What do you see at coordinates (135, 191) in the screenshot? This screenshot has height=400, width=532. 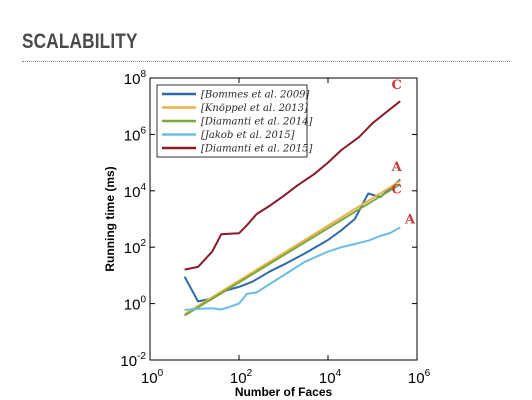 I see `y-tick-label: 10⁴` at bounding box center [135, 191].